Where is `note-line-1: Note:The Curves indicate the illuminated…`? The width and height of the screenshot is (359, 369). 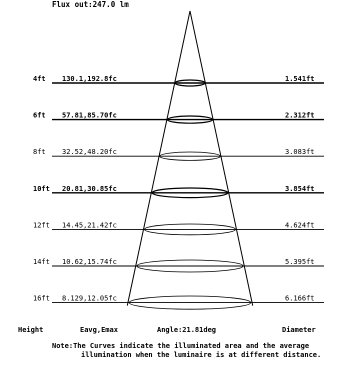
note-line-1: Note:The Curves indicate the illuminated… is located at coordinates (180, 346).